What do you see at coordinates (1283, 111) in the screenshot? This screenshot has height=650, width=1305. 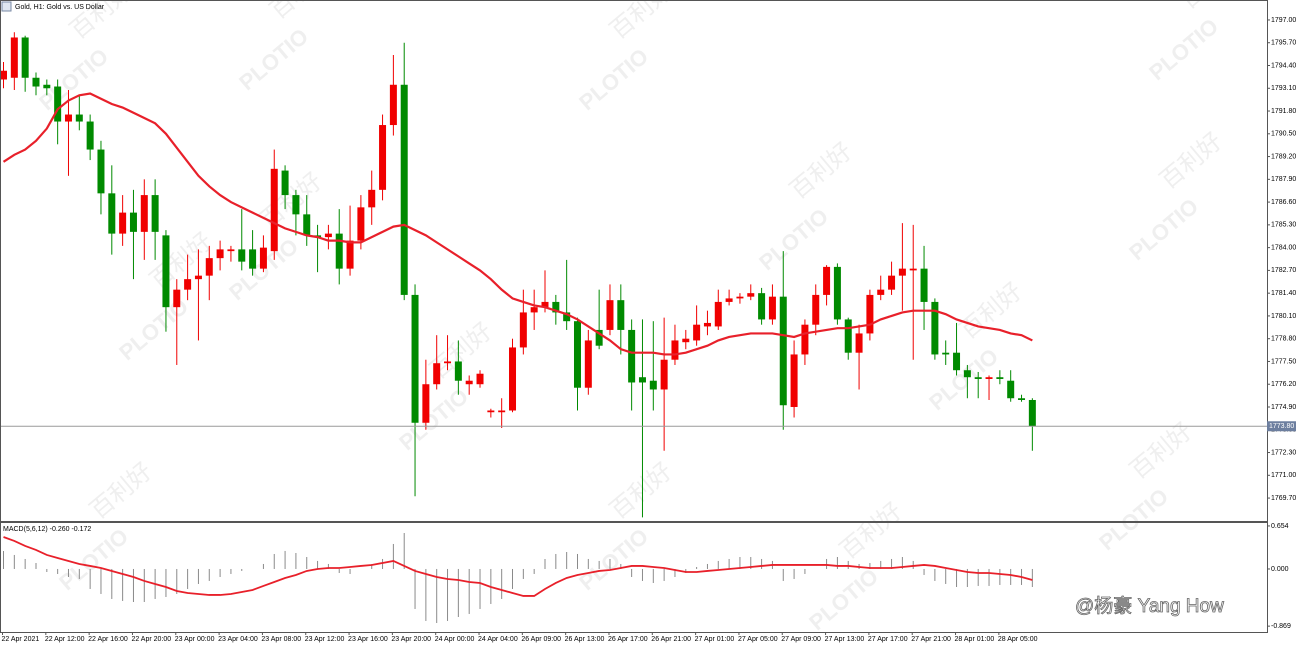 I see `y-tick-label: 1791.80` at bounding box center [1283, 111].